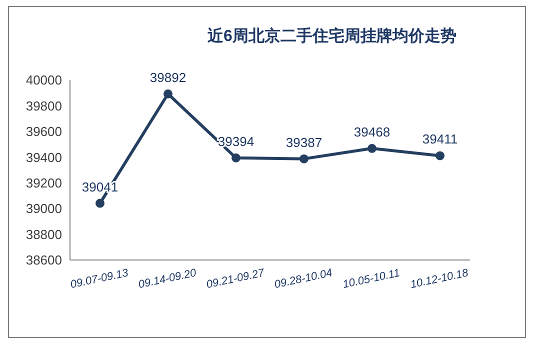 The height and width of the screenshot is (345, 534). I want to click on y-tick-label: 38800, so click(44, 234).